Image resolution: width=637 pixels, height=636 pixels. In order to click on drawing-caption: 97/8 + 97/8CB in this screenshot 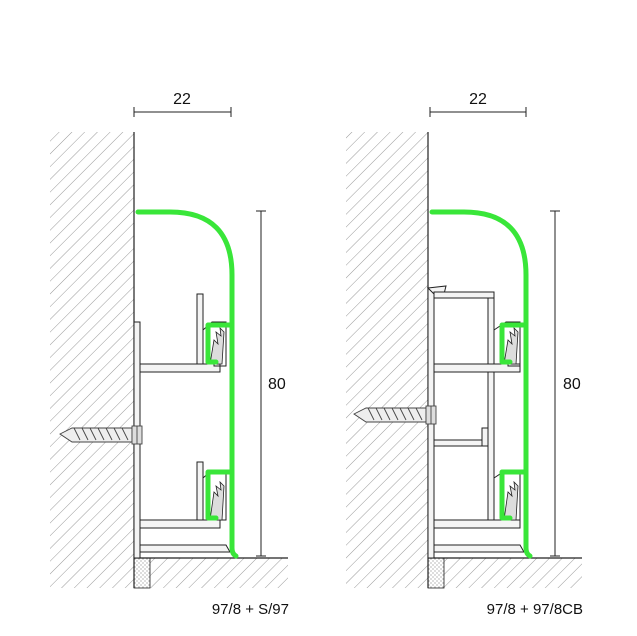, I will do `click(535, 609)`.